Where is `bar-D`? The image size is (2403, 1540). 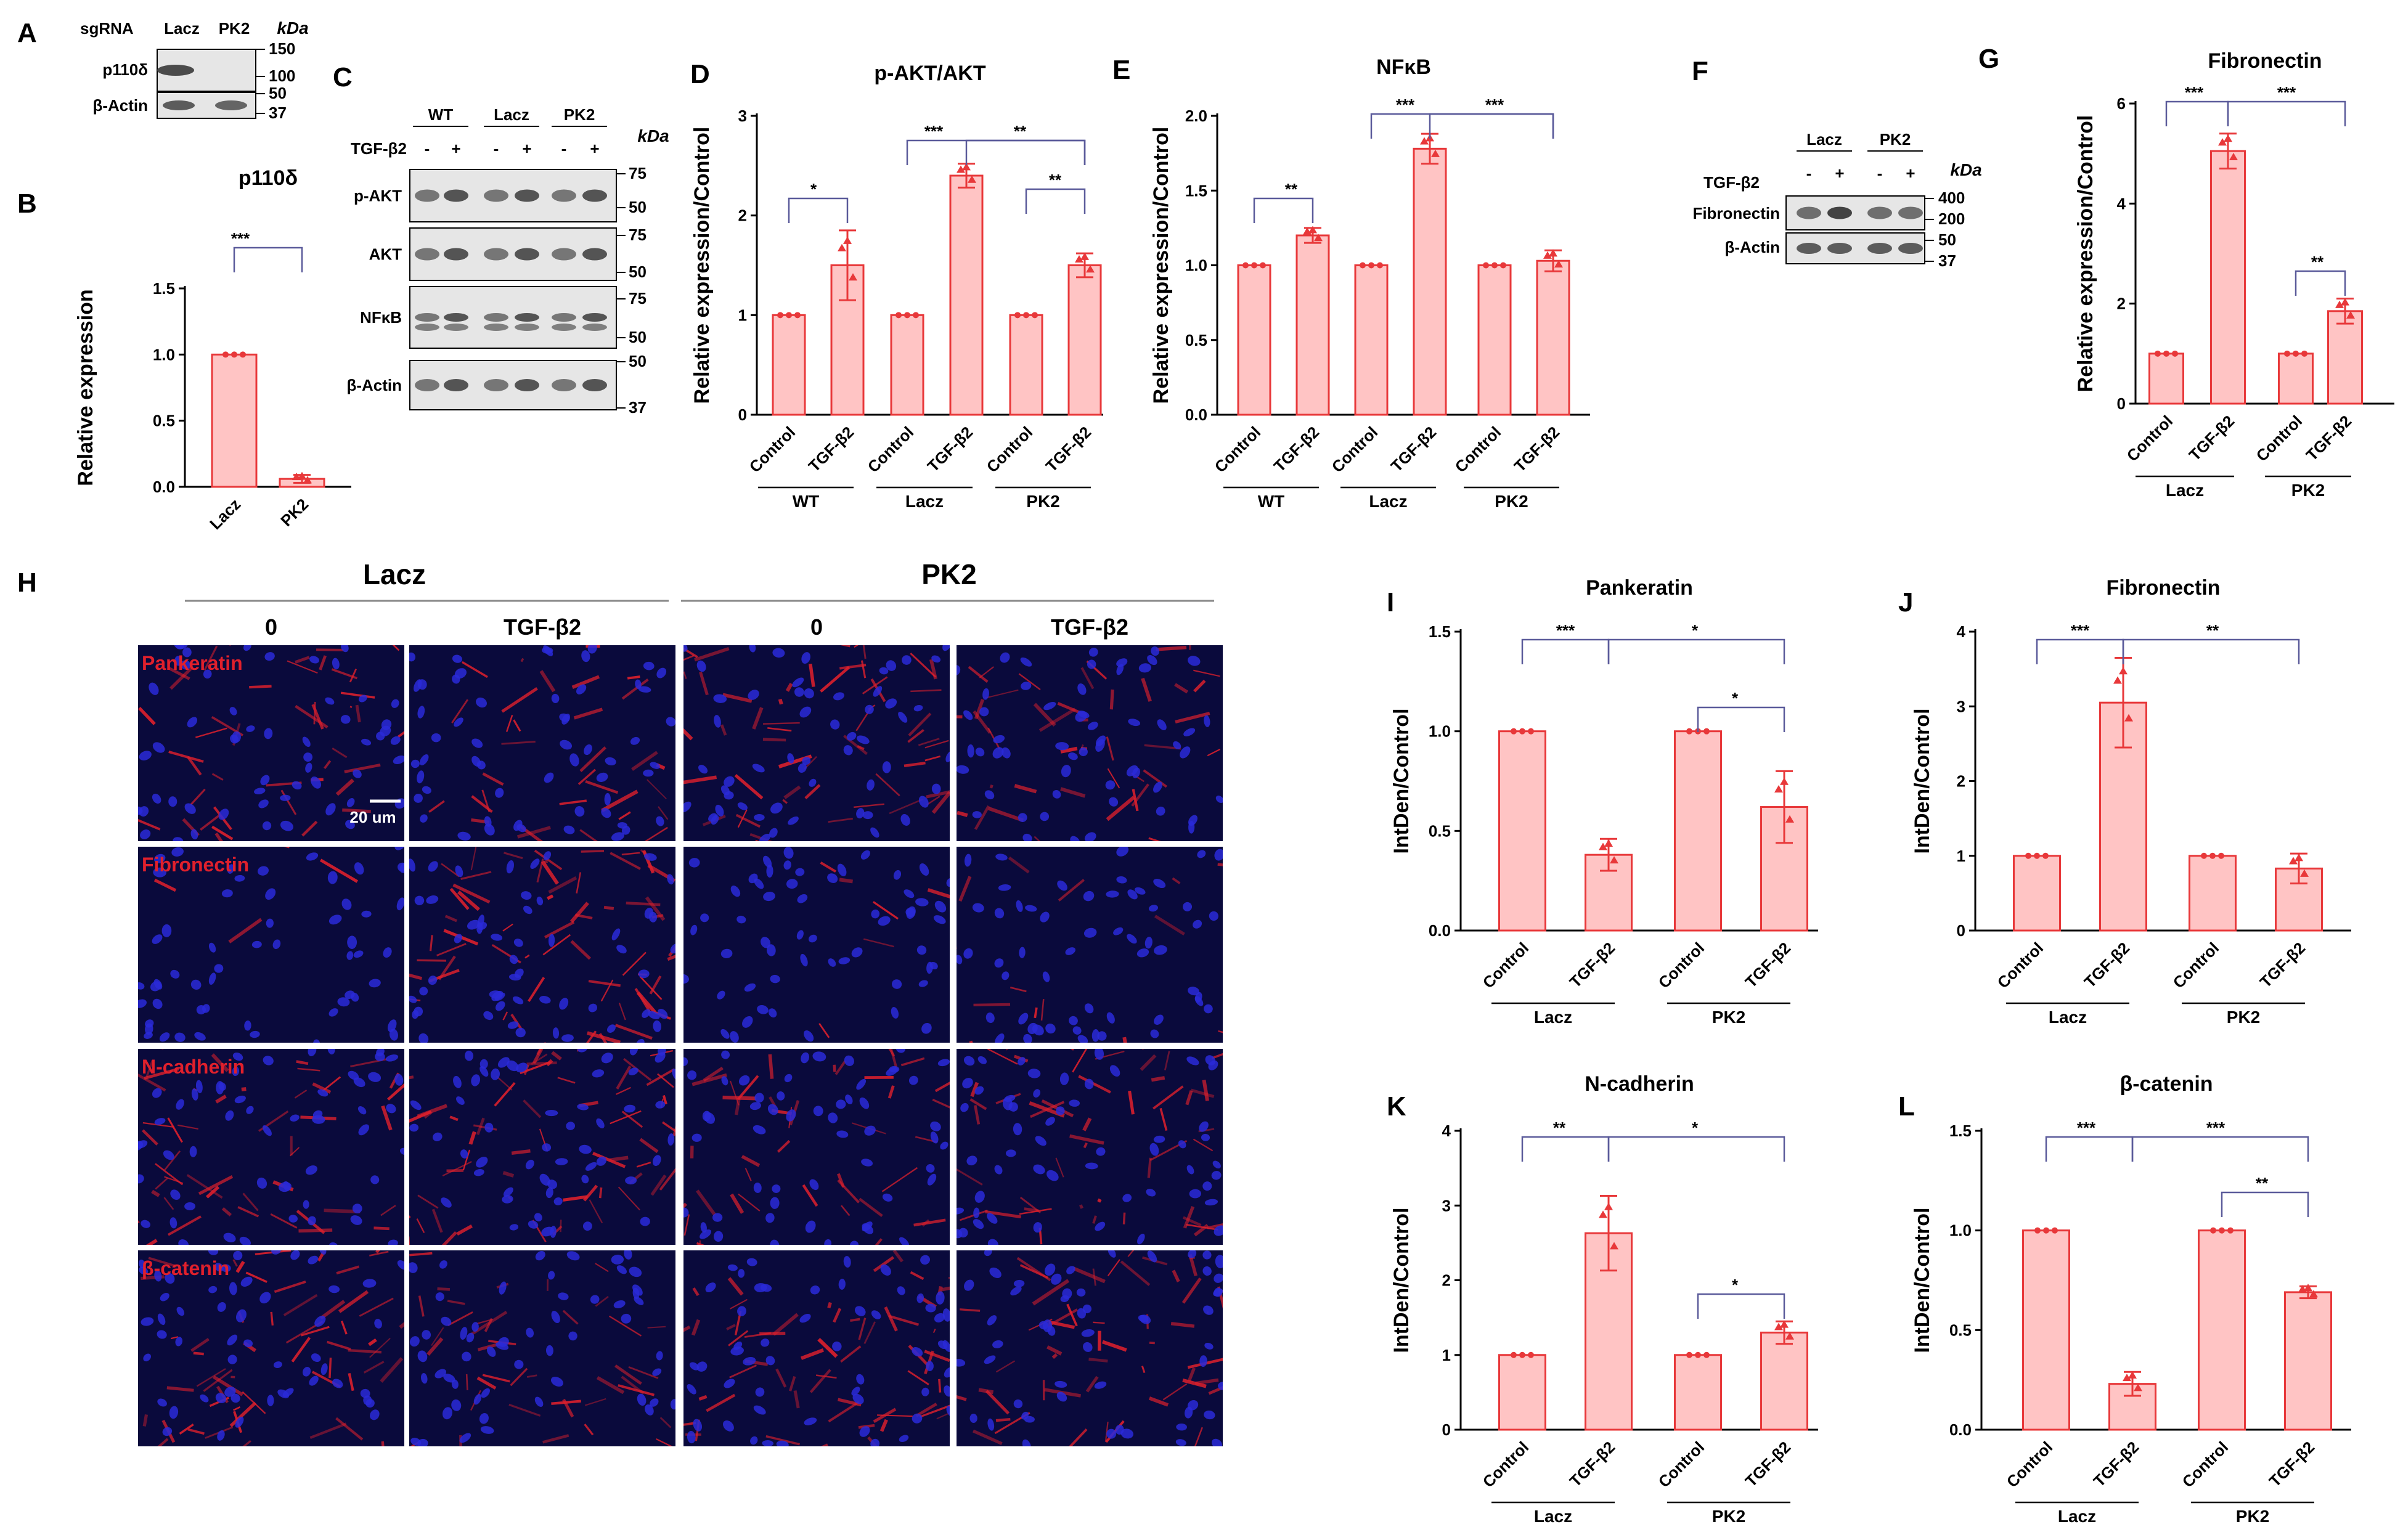 bar-D is located at coordinates (907, 365).